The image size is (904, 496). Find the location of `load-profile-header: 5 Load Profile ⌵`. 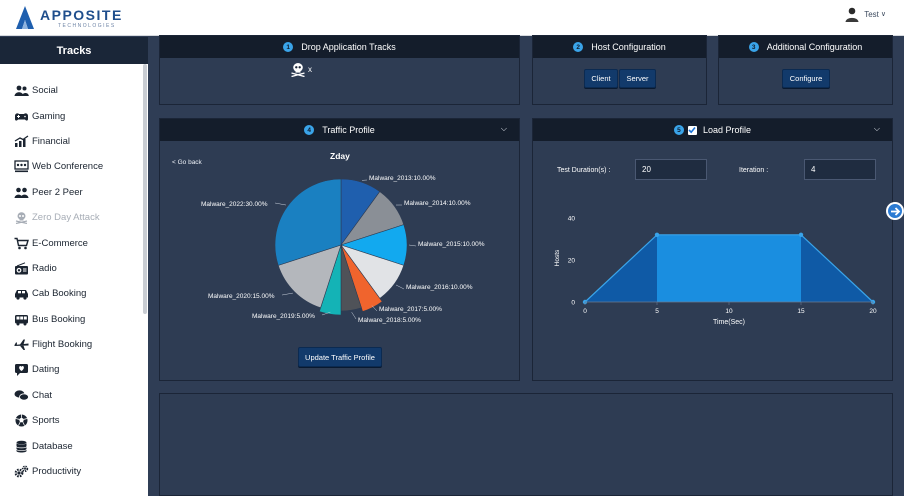

load-profile-header: 5 Load Profile ⌵ is located at coordinates (712, 130).